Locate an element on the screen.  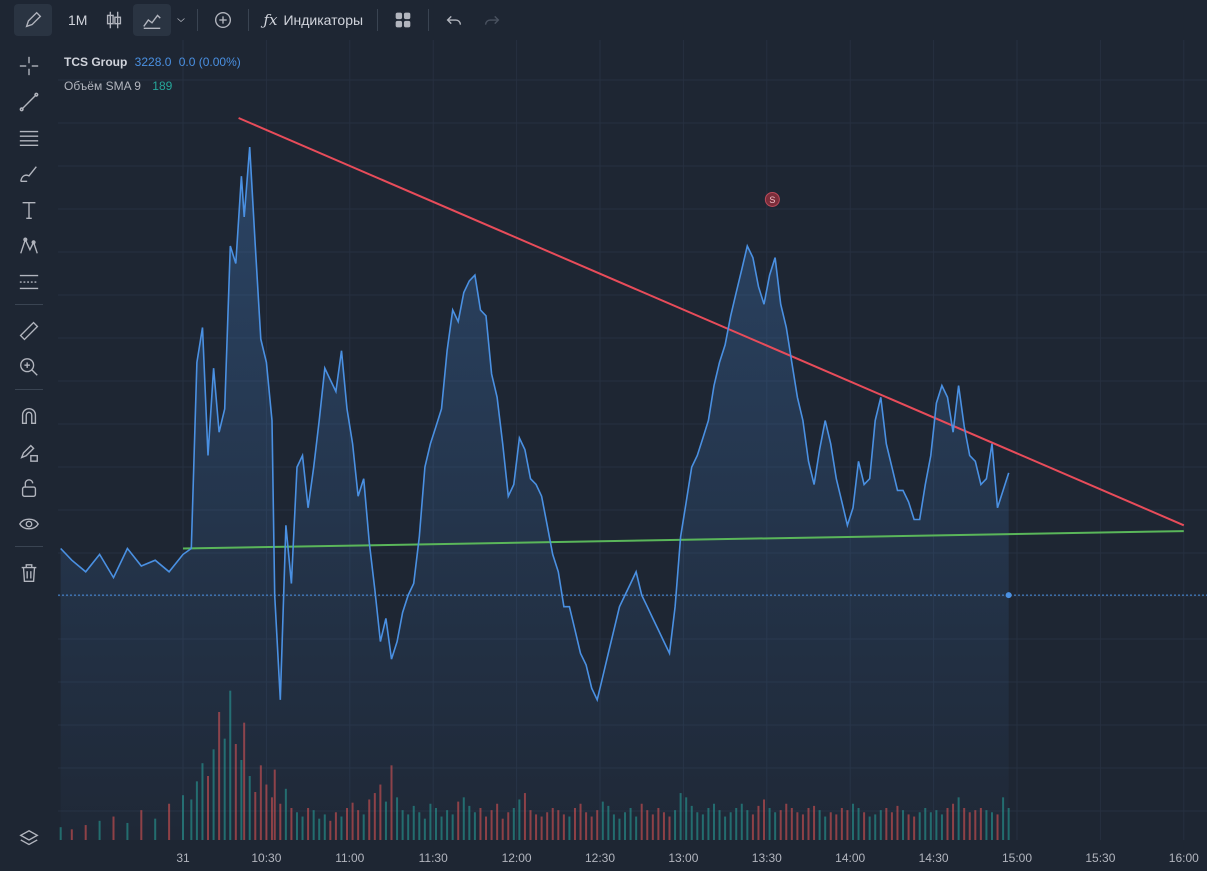
magnet-icon is located at coordinates (29, 416).